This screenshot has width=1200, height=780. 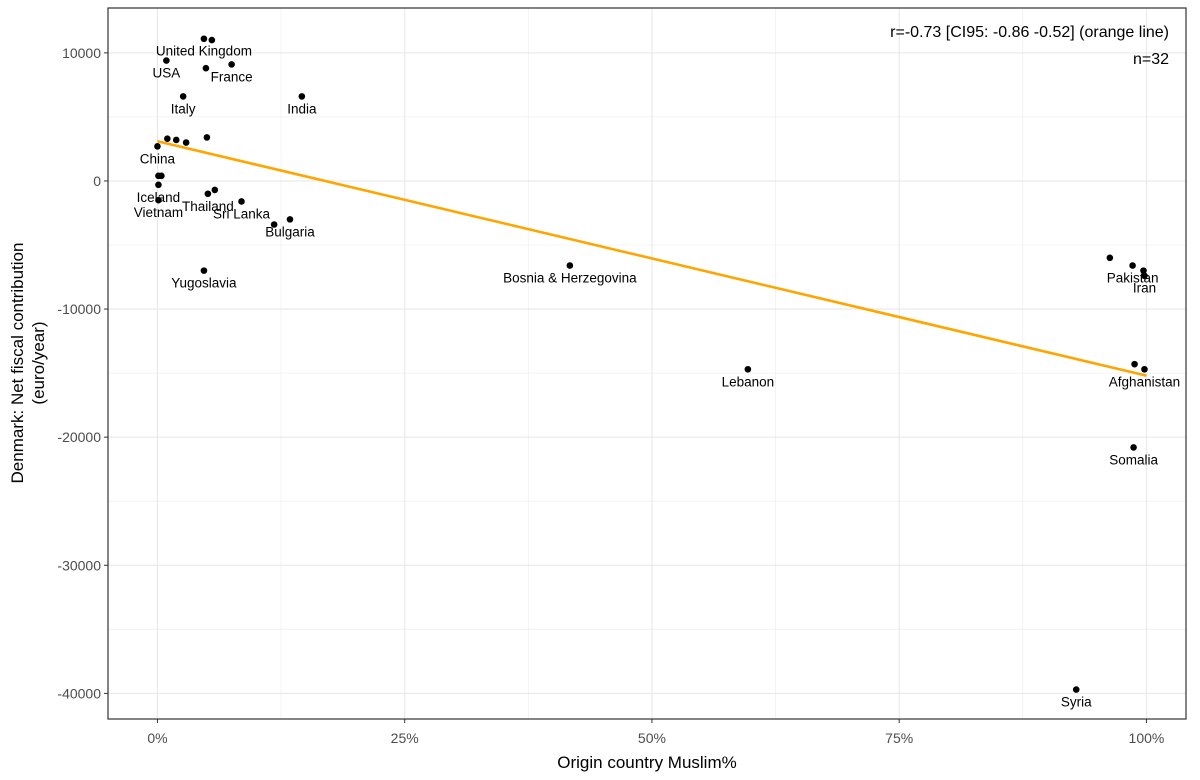 What do you see at coordinates (302, 108) in the screenshot?
I see `point-label: India` at bounding box center [302, 108].